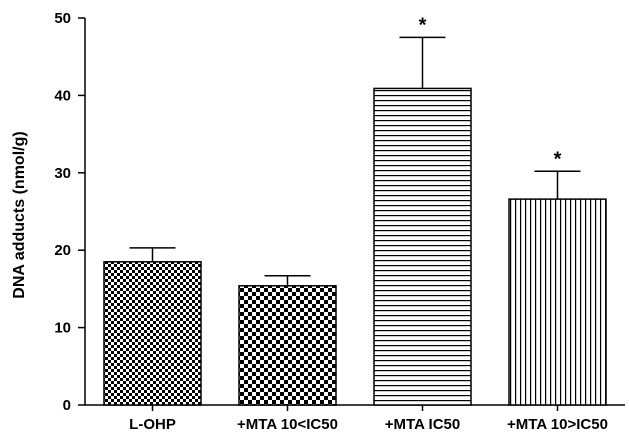  What do you see at coordinates (62, 95) in the screenshot?
I see `y-tick-label: 40` at bounding box center [62, 95].